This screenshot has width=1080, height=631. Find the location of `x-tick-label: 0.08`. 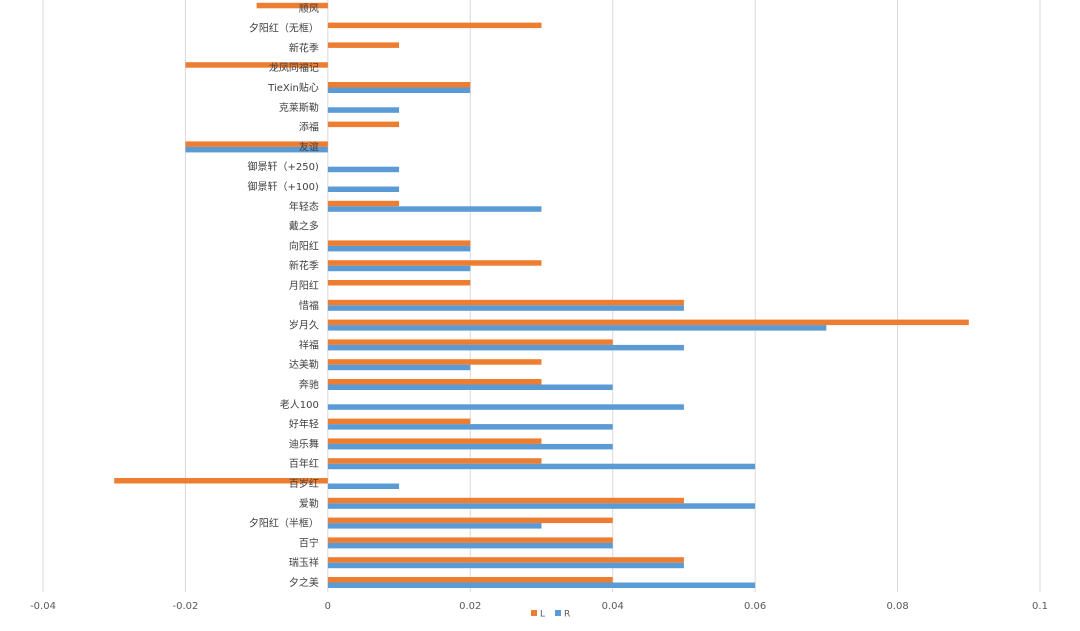

x-tick-label: 0.08 is located at coordinates (897, 606).